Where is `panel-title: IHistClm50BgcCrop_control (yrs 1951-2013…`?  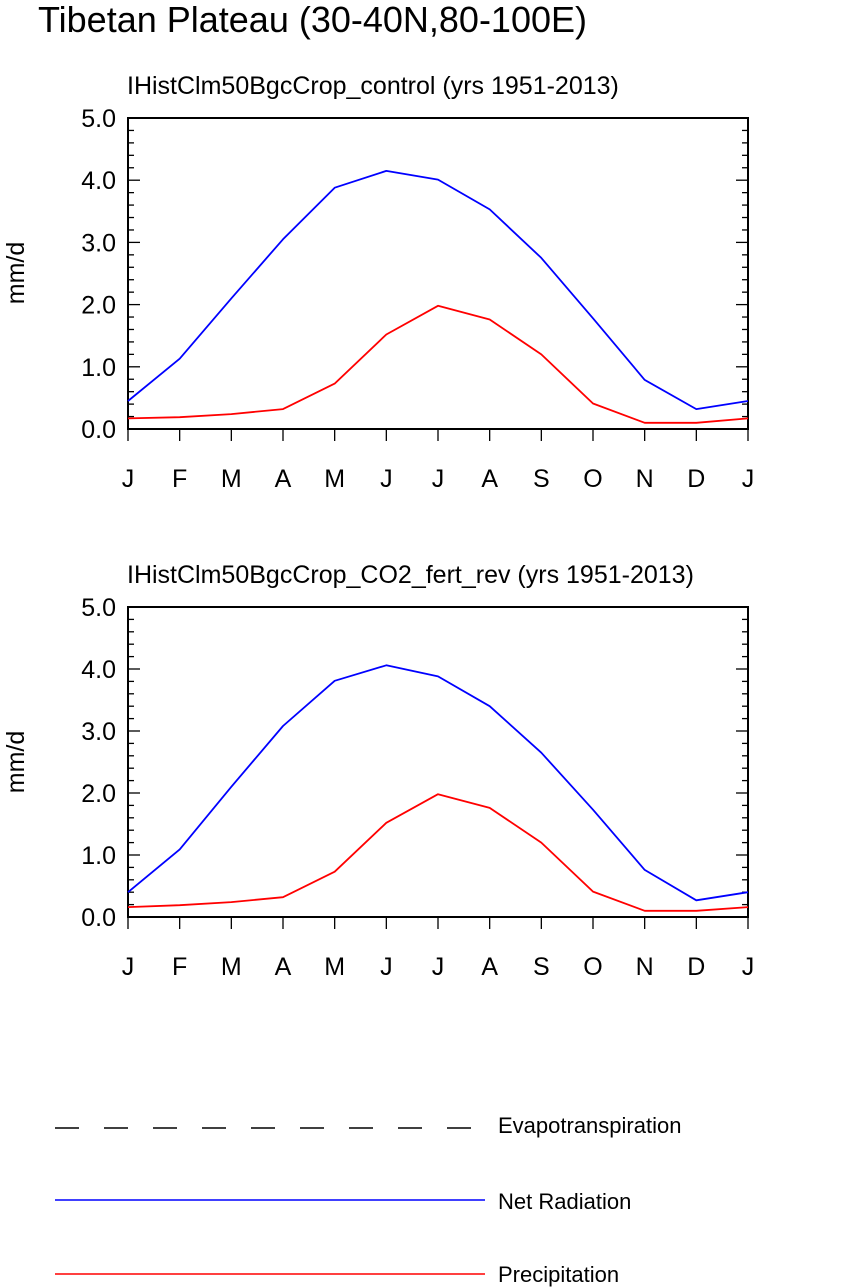
panel-title: IHistClm50BgcCrop_control (yrs 1951-2013… is located at coordinates (373, 86).